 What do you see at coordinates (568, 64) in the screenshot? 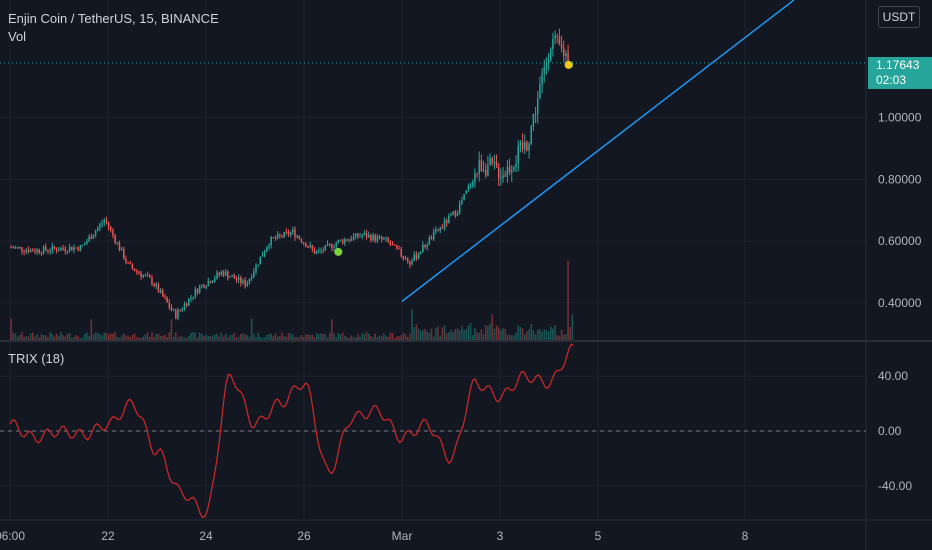
I see `yellow-marker` at bounding box center [568, 64].